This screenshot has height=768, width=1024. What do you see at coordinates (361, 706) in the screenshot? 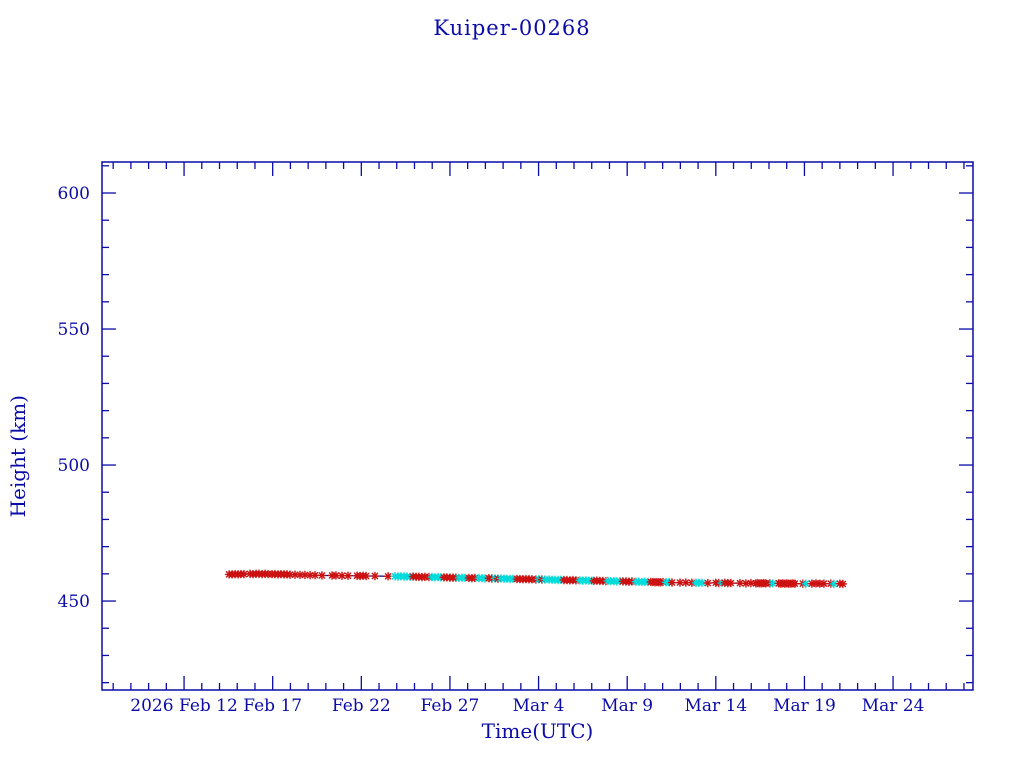
I see `x-tick-label: Feb 22` at bounding box center [361, 706].